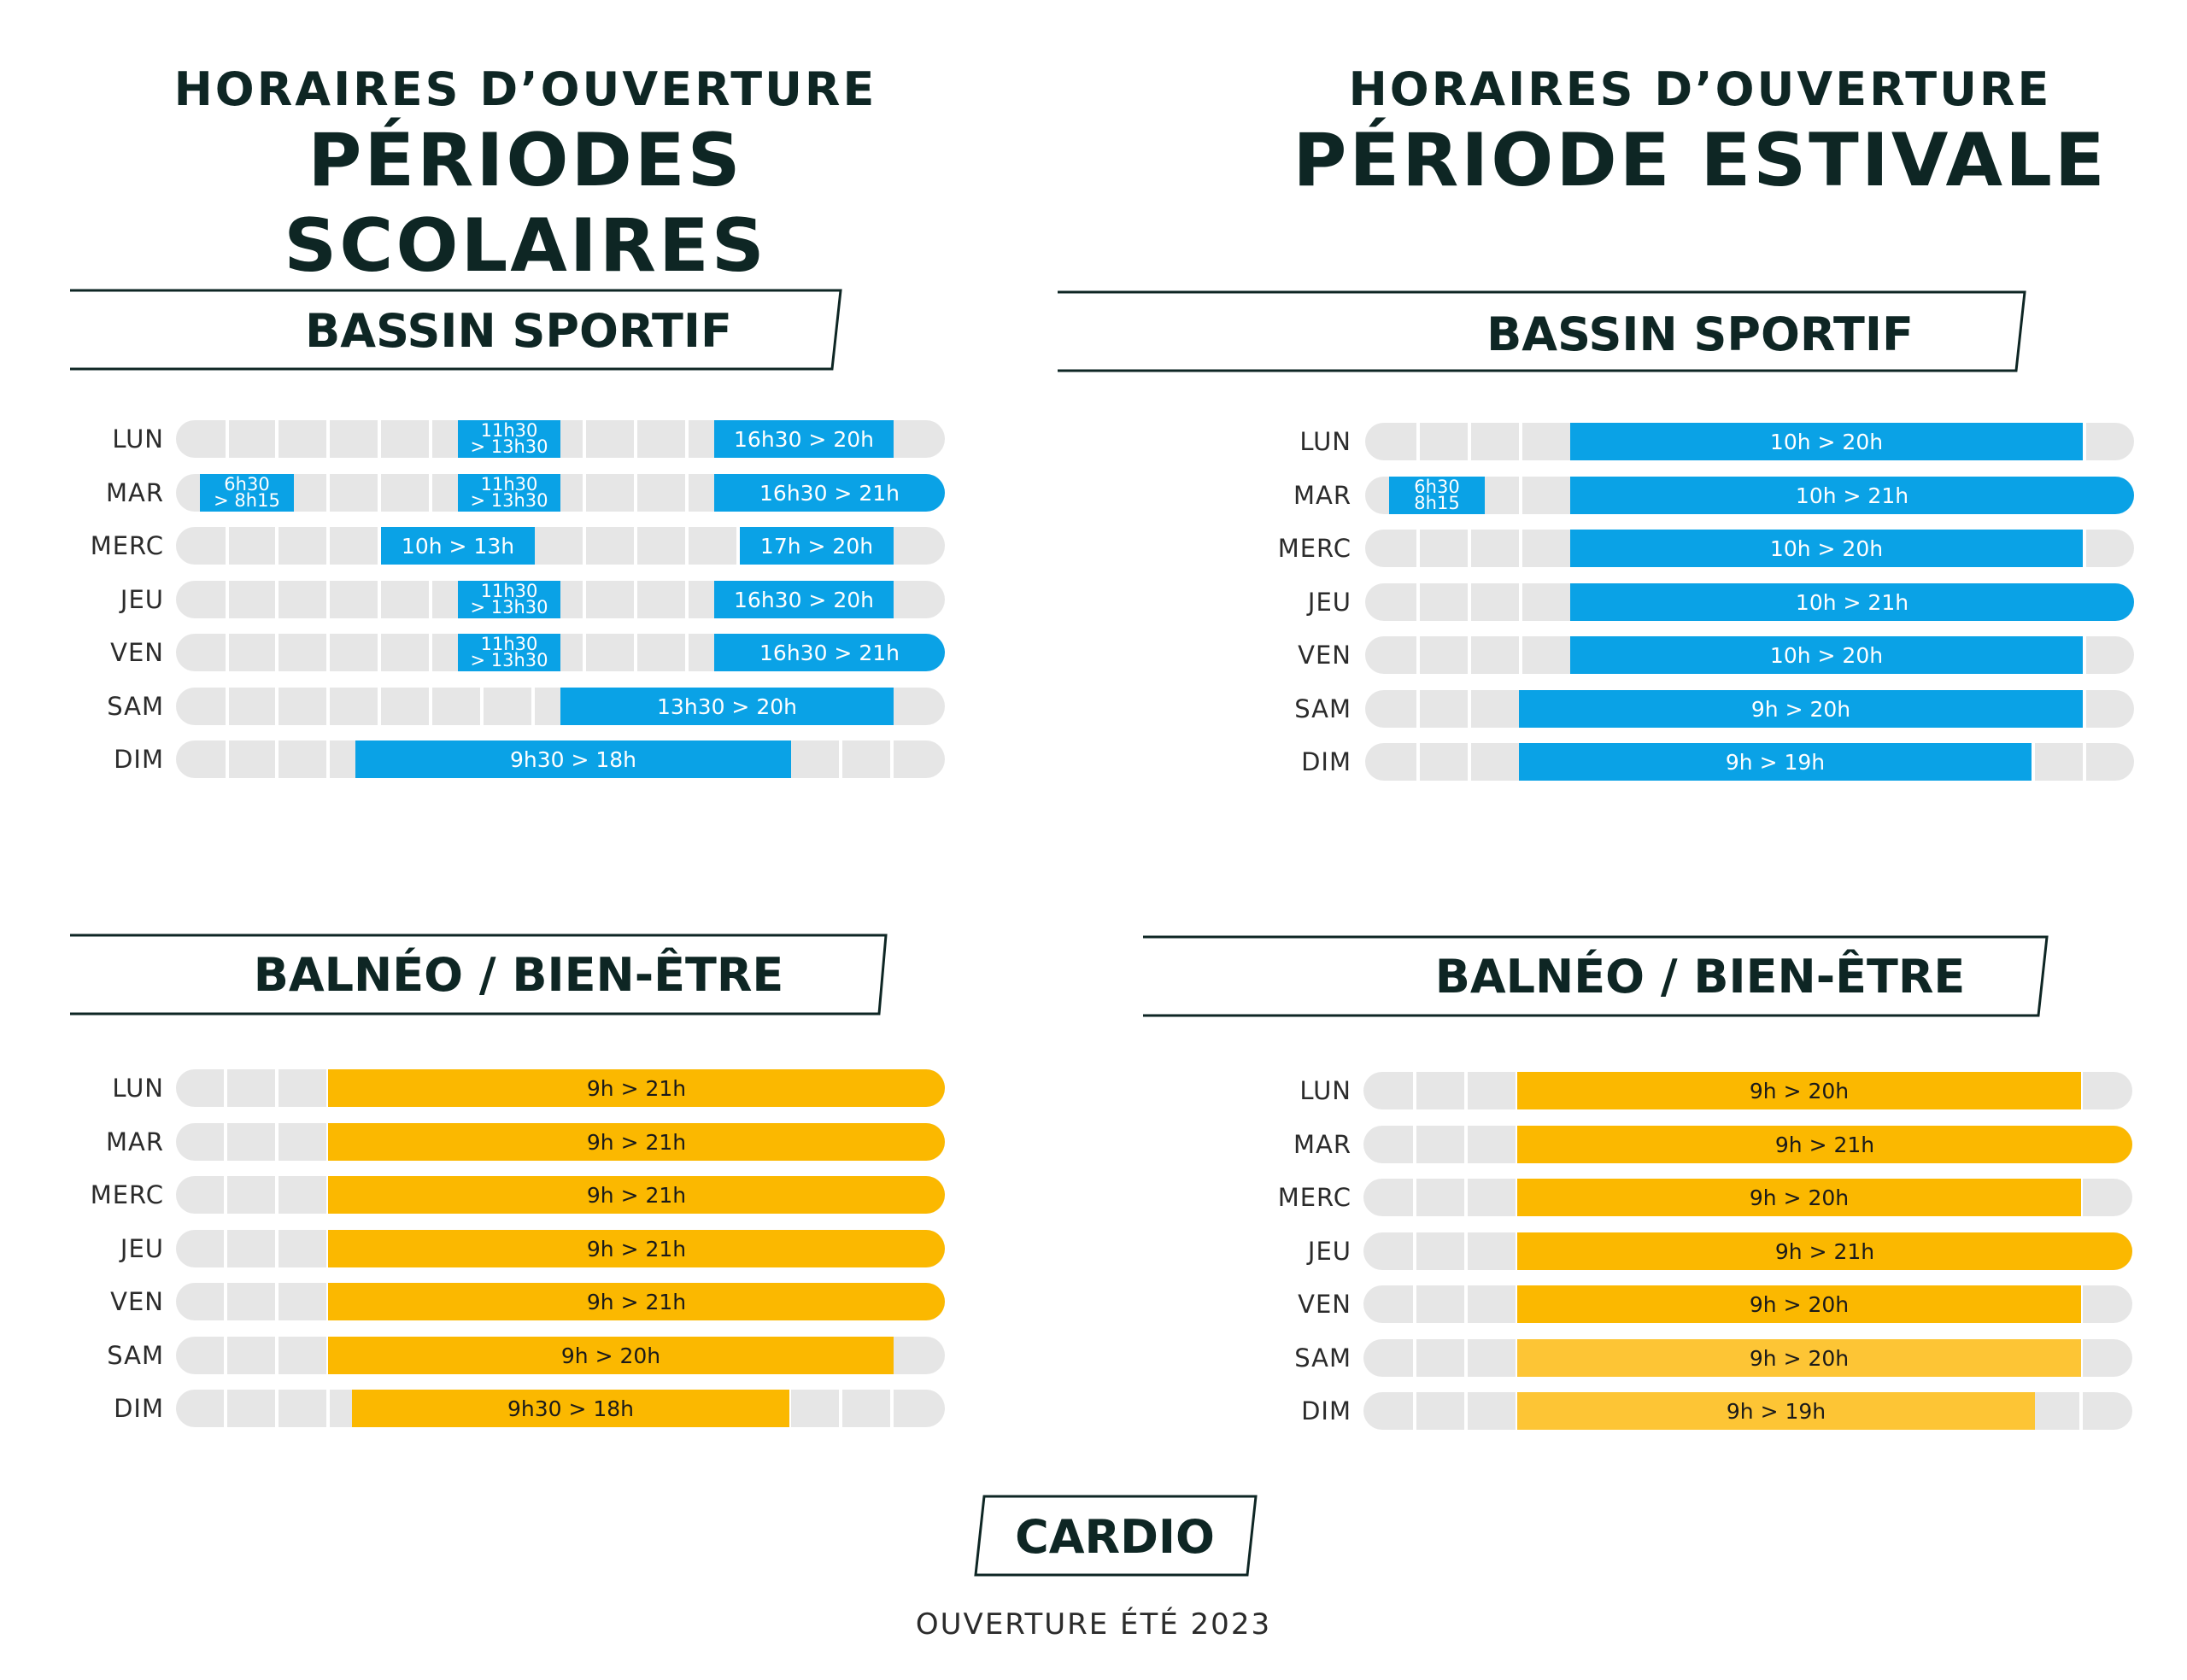  I want to click on summer-pool-row-track: 9h > 20h, so click(1749, 709).